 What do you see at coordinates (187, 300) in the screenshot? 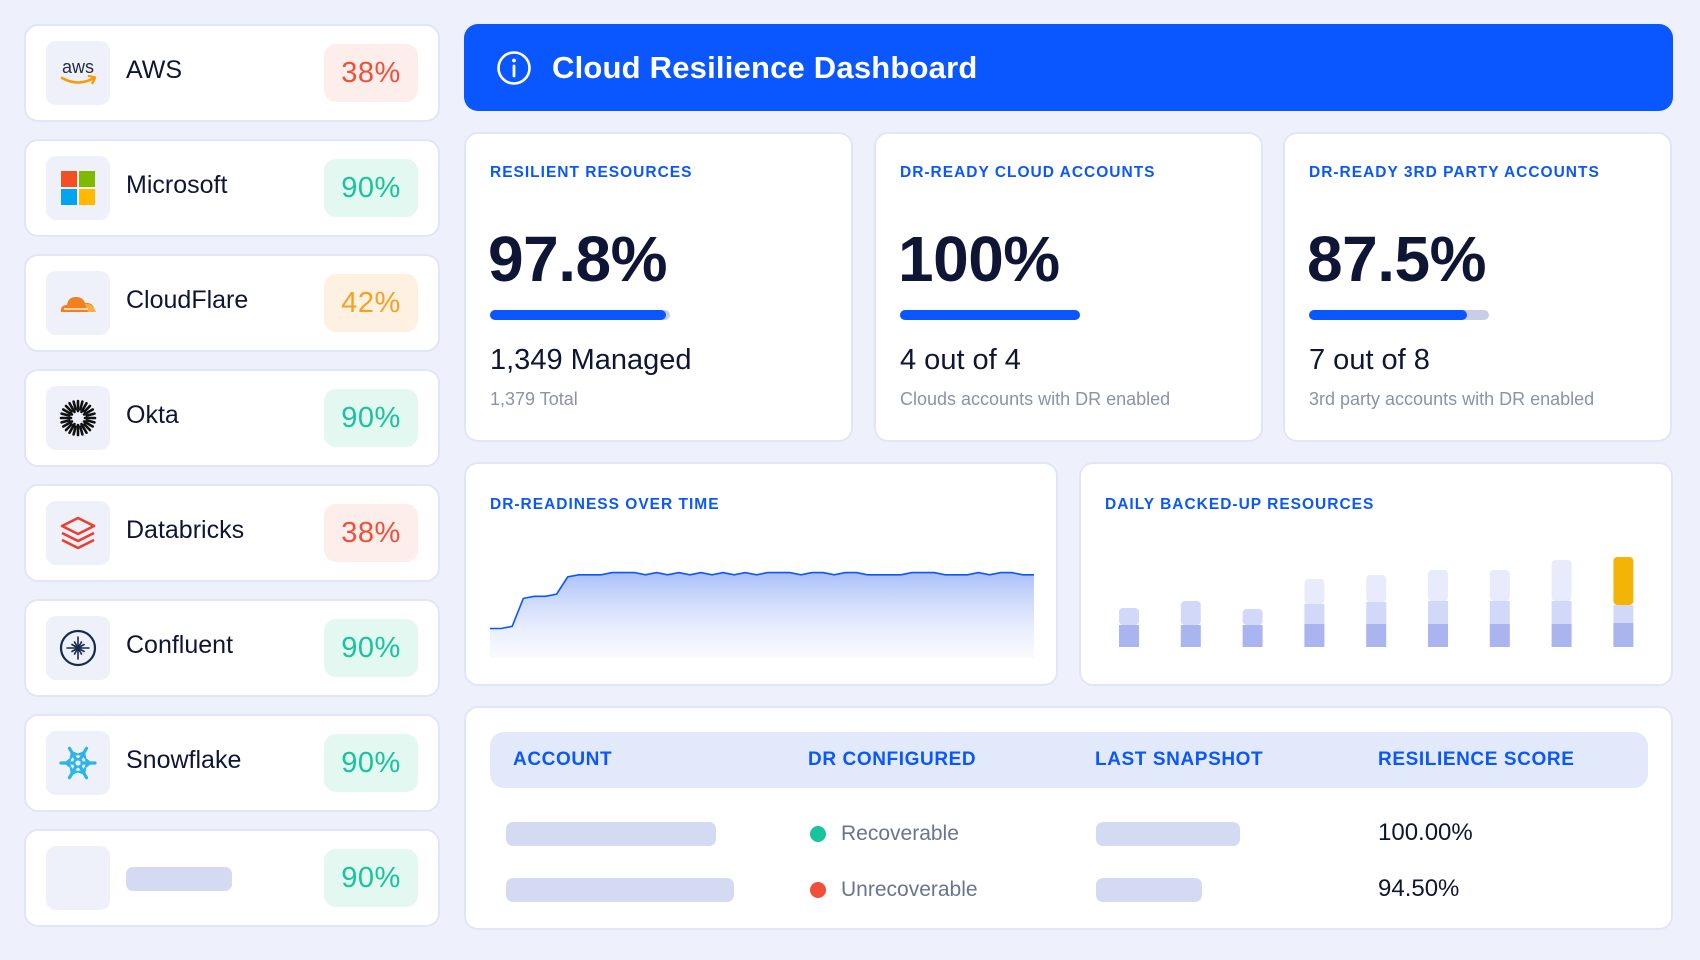
I see `provider-name: CloudFlare` at bounding box center [187, 300].